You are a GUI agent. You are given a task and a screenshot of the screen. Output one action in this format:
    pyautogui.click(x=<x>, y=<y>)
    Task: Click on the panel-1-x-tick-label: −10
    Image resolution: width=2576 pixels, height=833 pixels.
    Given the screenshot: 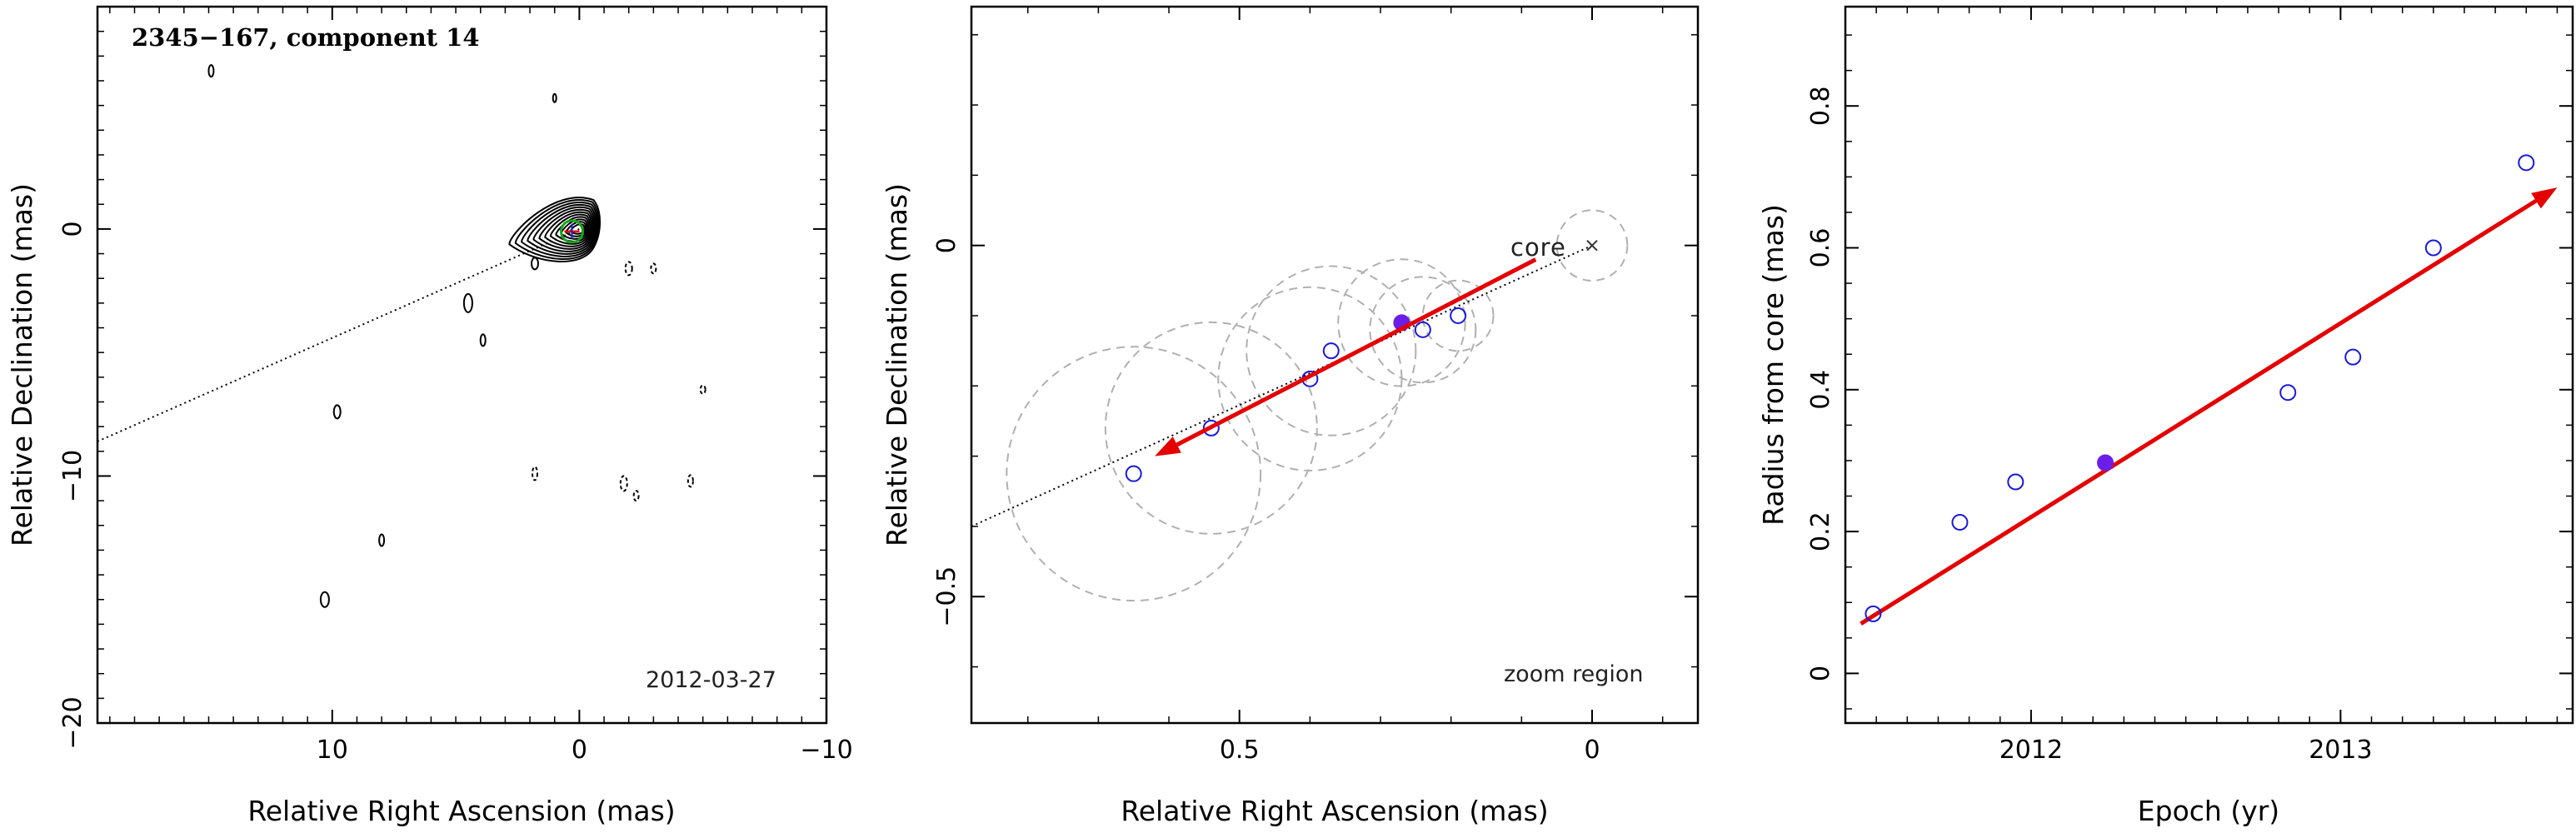 What is the action you would take?
    pyautogui.click(x=826, y=750)
    